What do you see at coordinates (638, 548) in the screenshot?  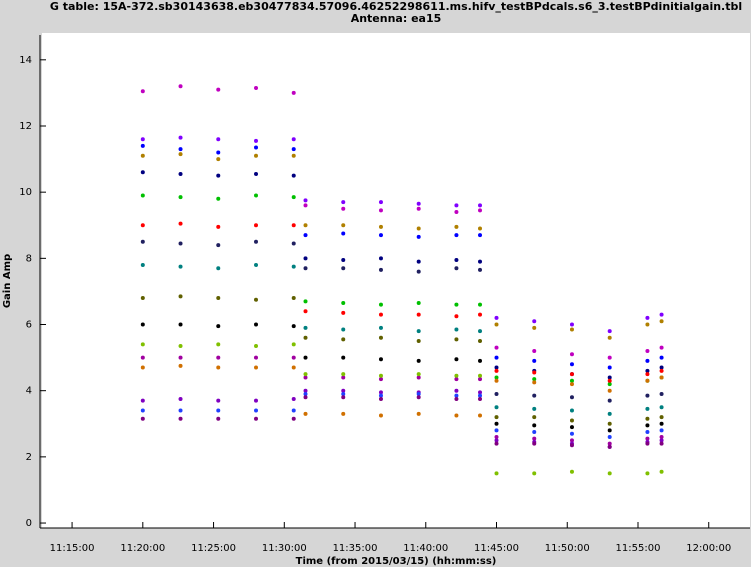 I see `x-tick-label: 11:55:00` at bounding box center [638, 548].